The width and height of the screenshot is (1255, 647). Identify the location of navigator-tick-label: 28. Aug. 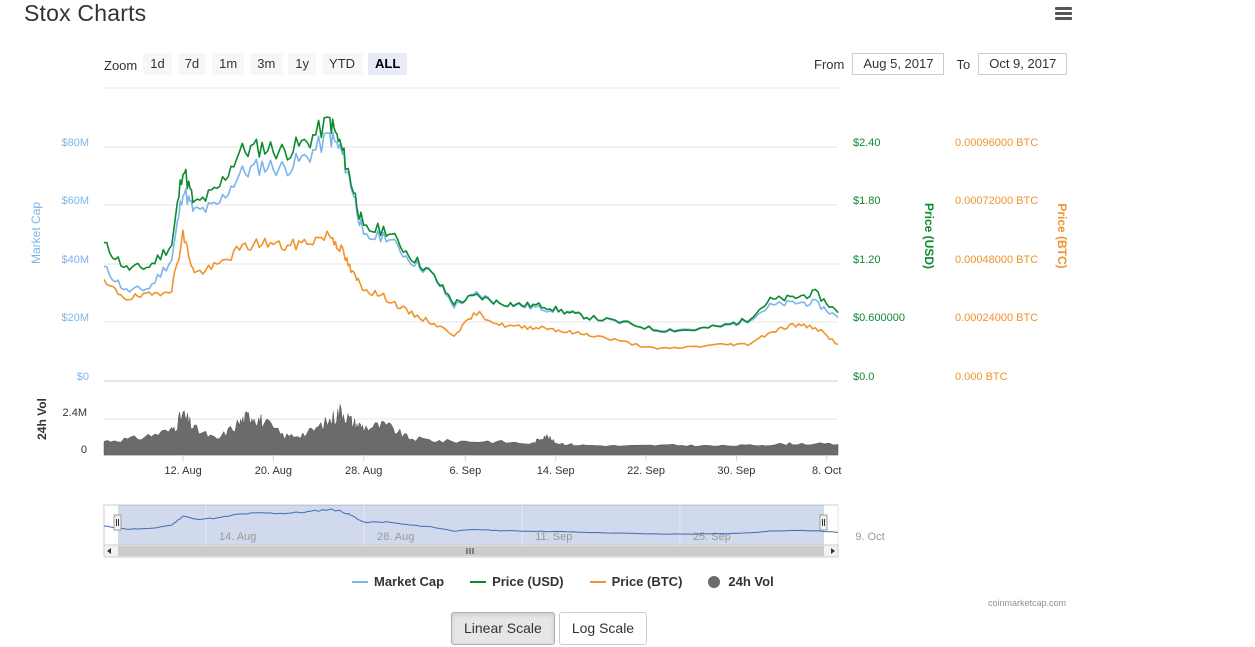
(395, 537).